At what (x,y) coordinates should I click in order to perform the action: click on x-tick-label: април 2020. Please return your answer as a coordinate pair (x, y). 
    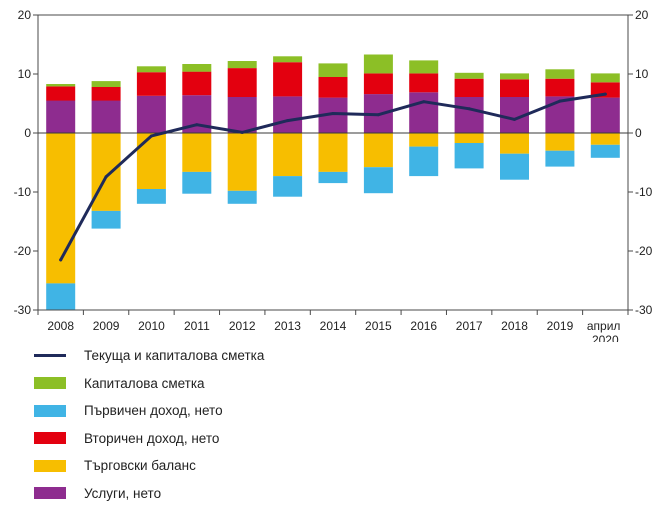
    Looking at the image, I should click on (605, 330).